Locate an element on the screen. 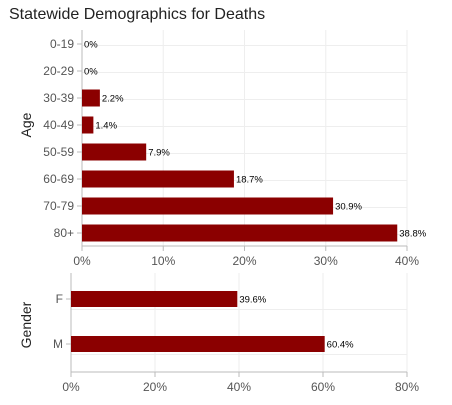 This screenshot has height=405, width=452. age-x-tick-label: 40% is located at coordinates (407, 261).